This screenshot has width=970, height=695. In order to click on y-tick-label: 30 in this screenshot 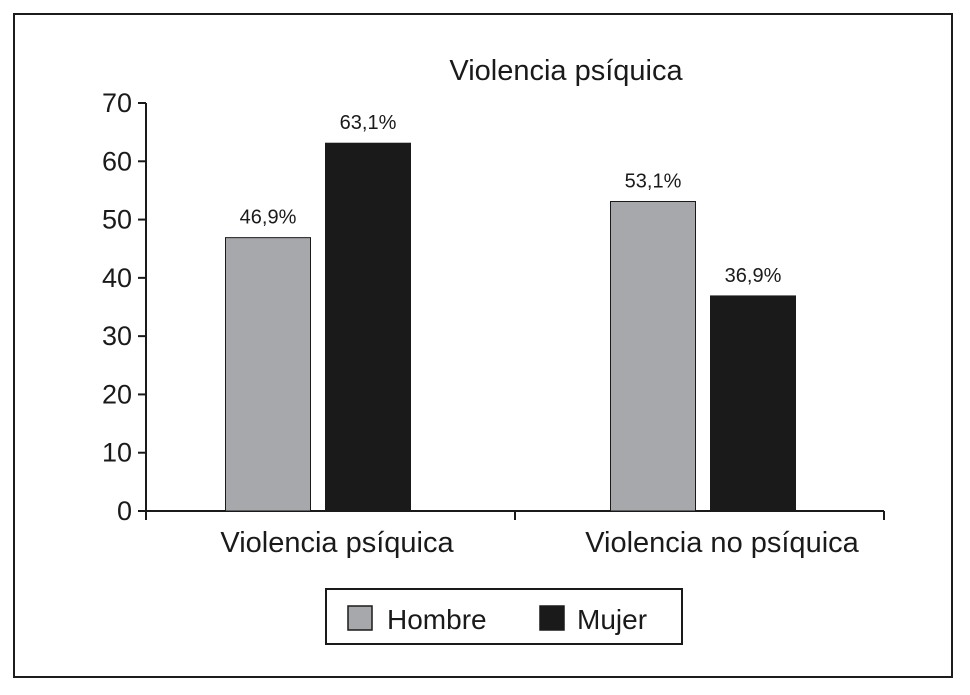, I will do `click(117, 336)`.